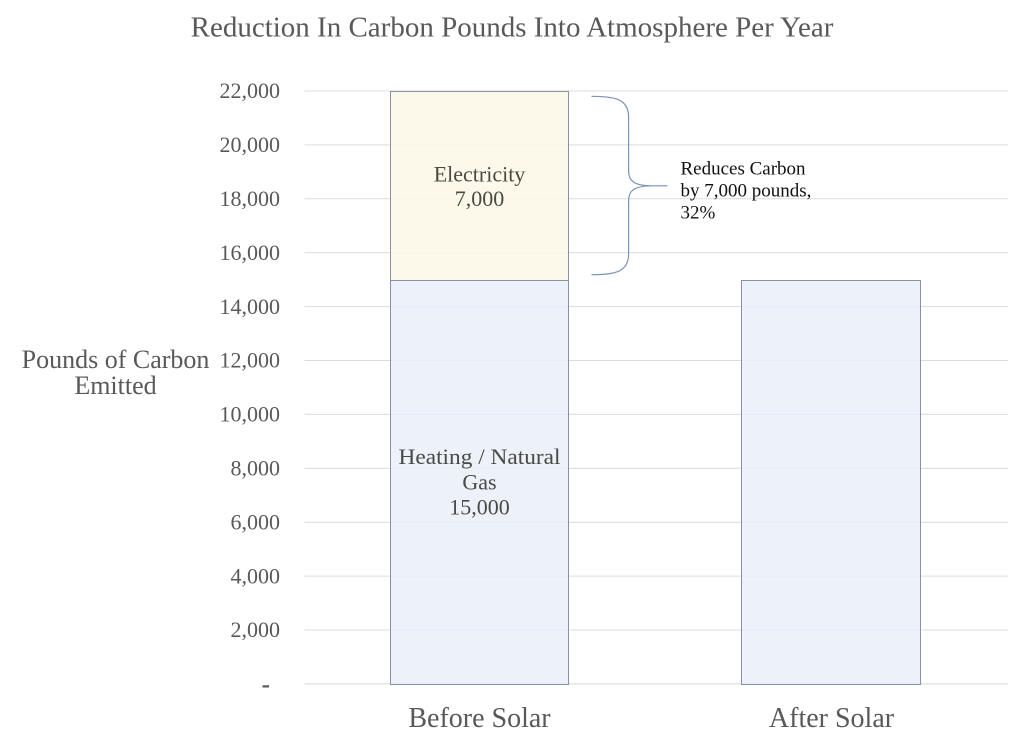 The image size is (1024, 743). Describe the element at coordinates (250, 198) in the screenshot. I see `svg-text: 18,000` at that location.